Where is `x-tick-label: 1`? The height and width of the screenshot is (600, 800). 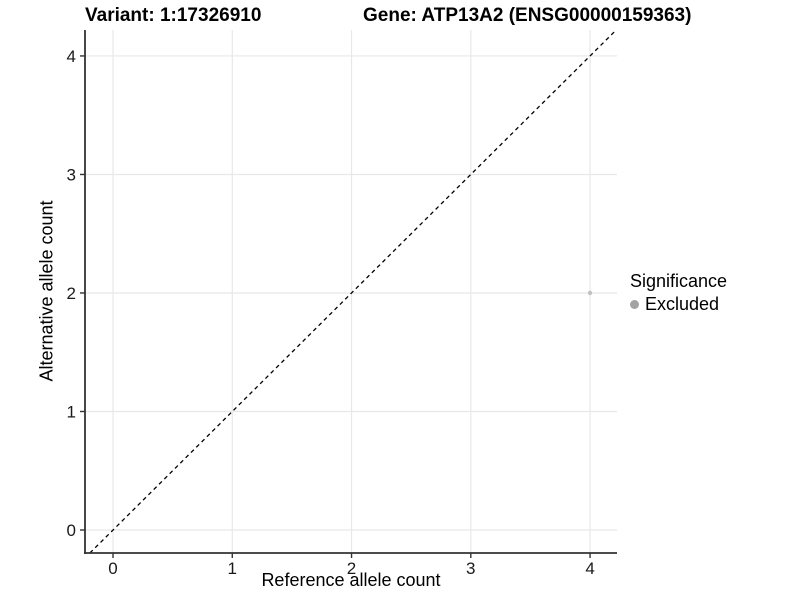 x-tick-label: 1 is located at coordinates (232, 568).